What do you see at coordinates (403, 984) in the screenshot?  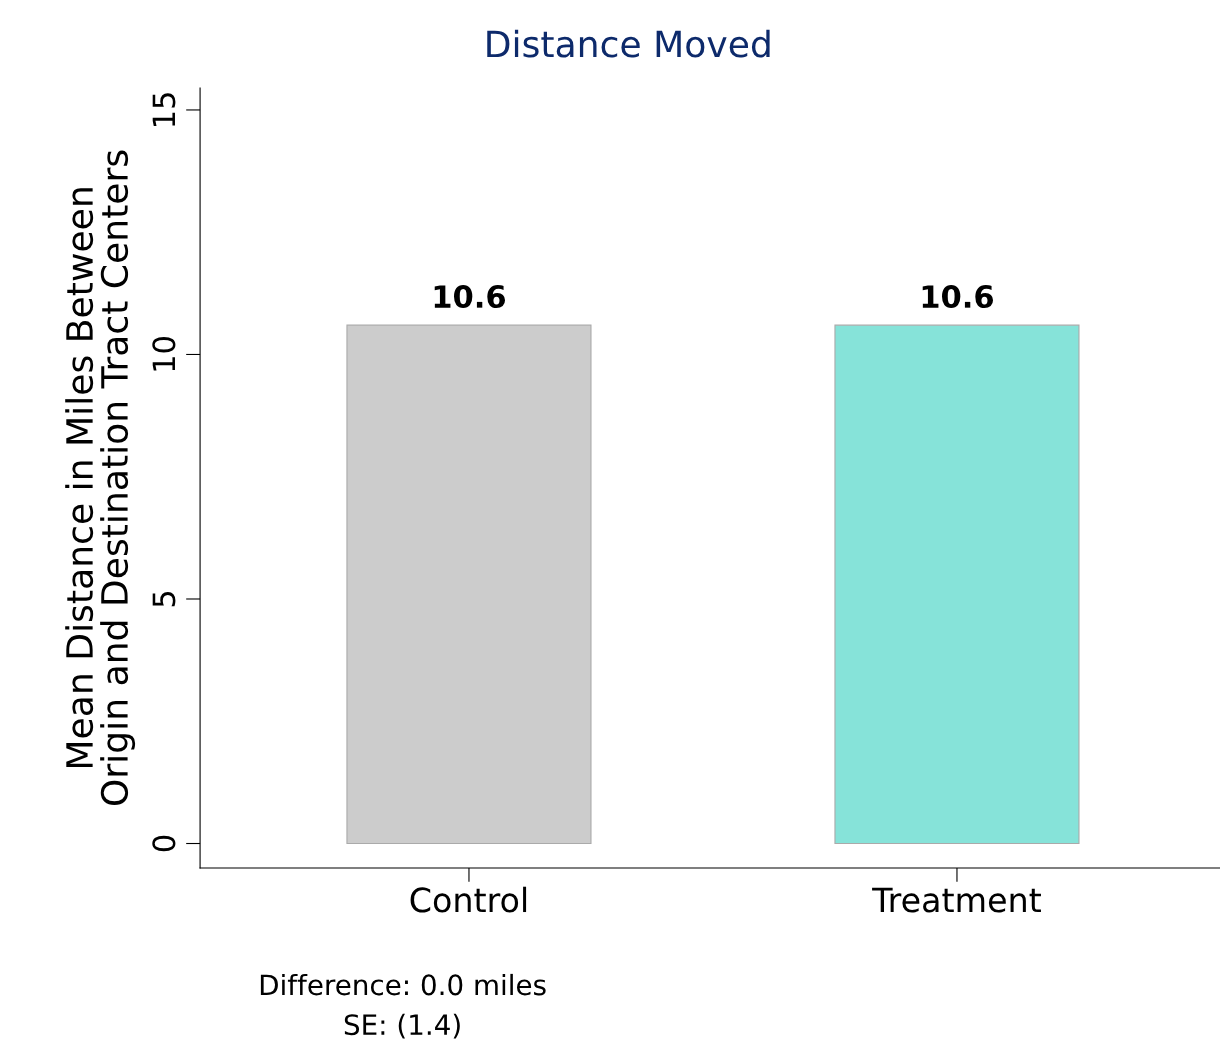 I see `text: Difference: 0.0 miles` at bounding box center [403, 984].